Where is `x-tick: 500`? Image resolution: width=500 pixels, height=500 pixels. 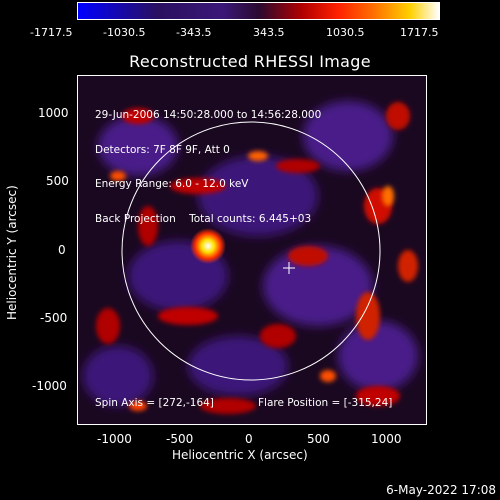
x-tick: 500 is located at coordinates (318, 439).